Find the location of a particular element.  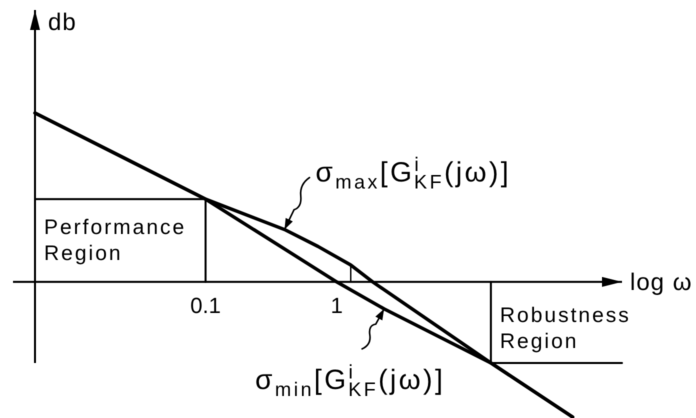

x-tick-label: 0.1 is located at coordinates (205, 305).